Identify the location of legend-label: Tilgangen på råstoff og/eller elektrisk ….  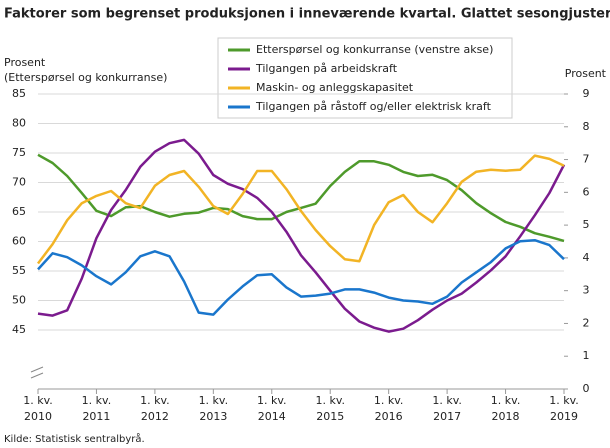
(373, 106).